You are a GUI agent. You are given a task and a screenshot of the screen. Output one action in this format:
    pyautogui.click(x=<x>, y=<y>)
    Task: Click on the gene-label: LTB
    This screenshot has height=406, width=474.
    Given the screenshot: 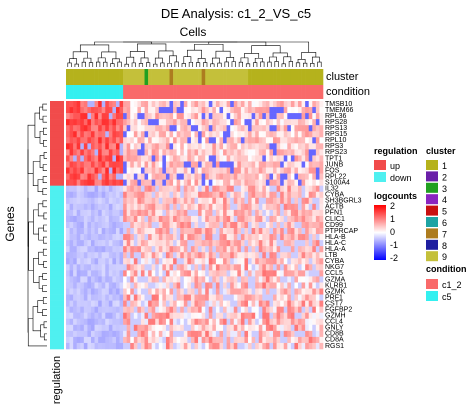 What is the action you would take?
    pyautogui.click(x=331, y=255)
    